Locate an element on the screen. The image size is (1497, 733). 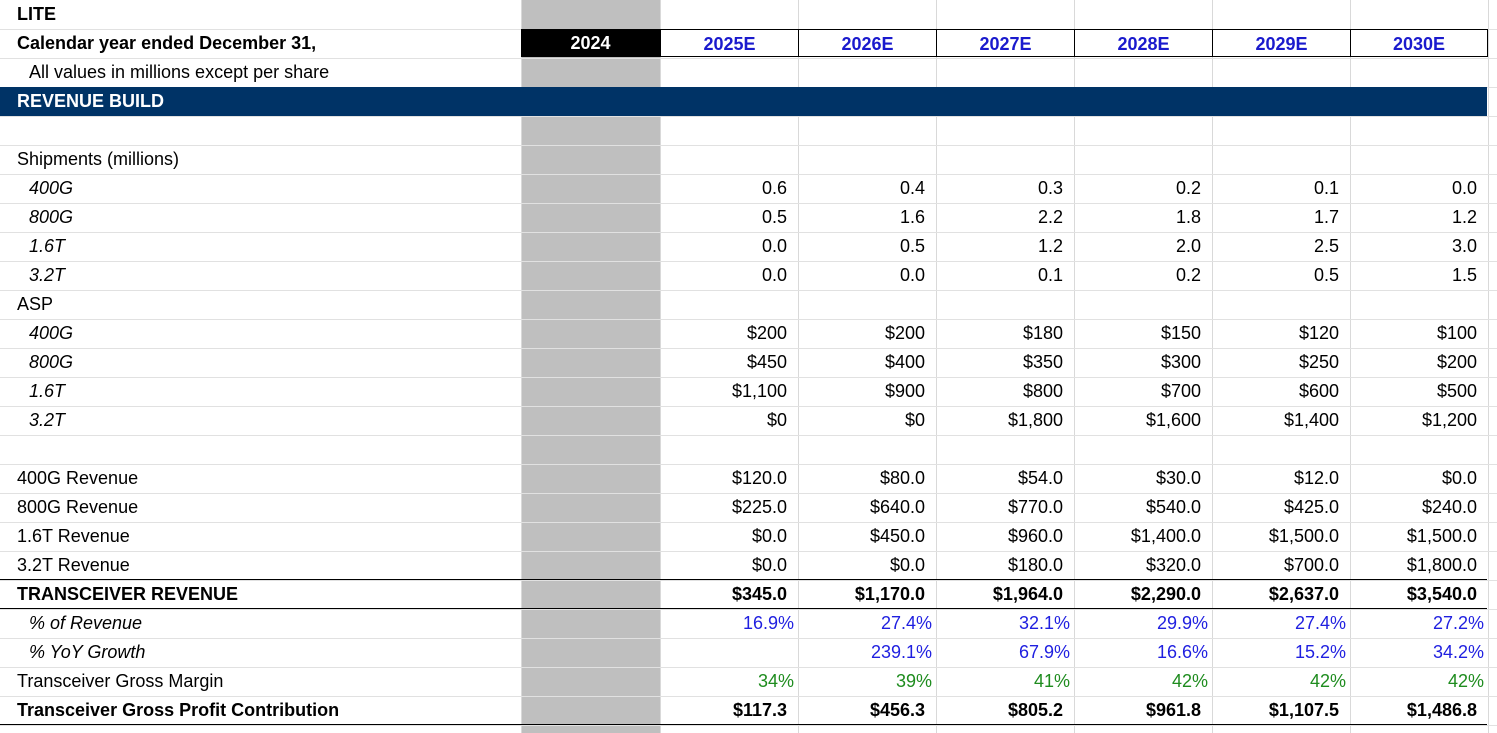
row-label: Transceiver Gross Profit Contribution is located at coordinates (178, 710).